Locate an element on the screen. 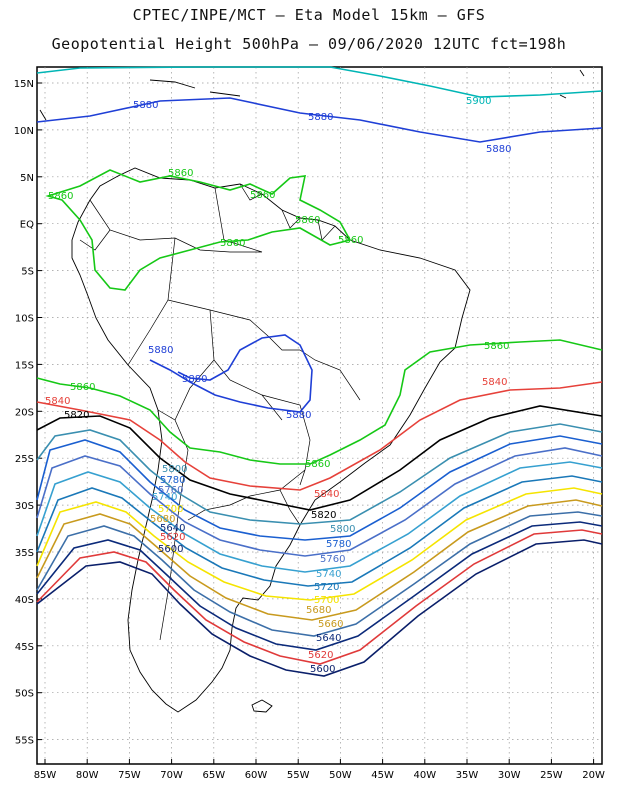 This screenshot has width=618, height=800. lat-tick-label: 5N is located at coordinates (27, 178).